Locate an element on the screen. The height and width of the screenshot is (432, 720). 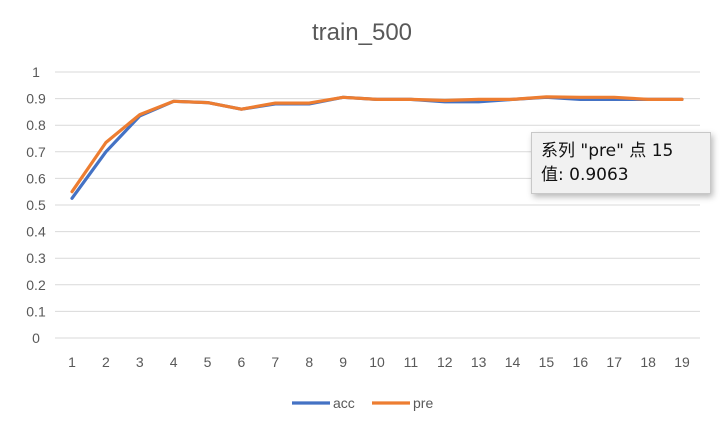
x-tick-label: 12 is located at coordinates (445, 362).